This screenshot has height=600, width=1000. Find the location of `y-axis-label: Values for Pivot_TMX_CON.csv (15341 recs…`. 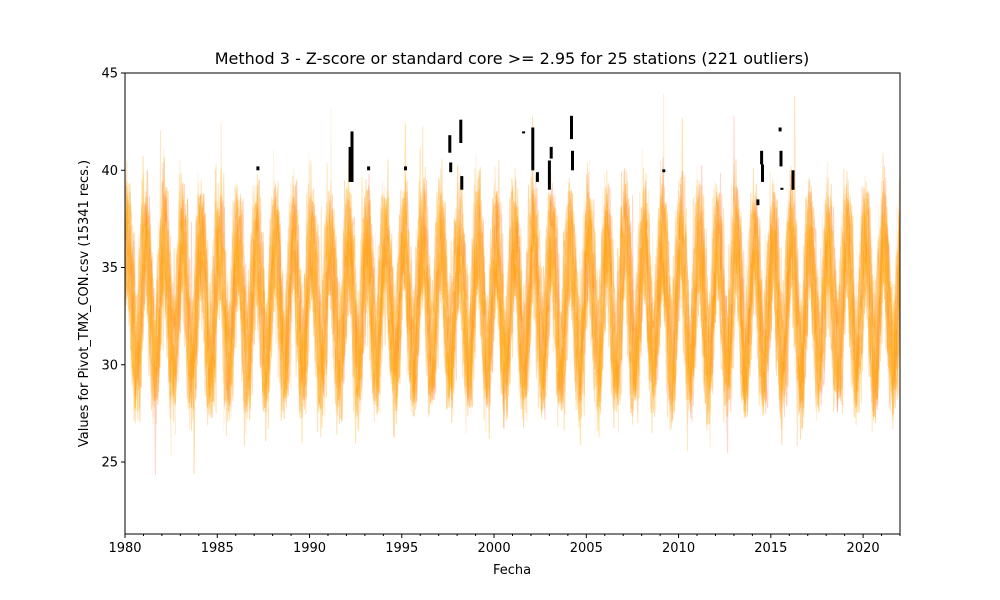

y-axis-label: Values for Pivot_TMX_CON.csv (15341 recs… is located at coordinates (84, 303).